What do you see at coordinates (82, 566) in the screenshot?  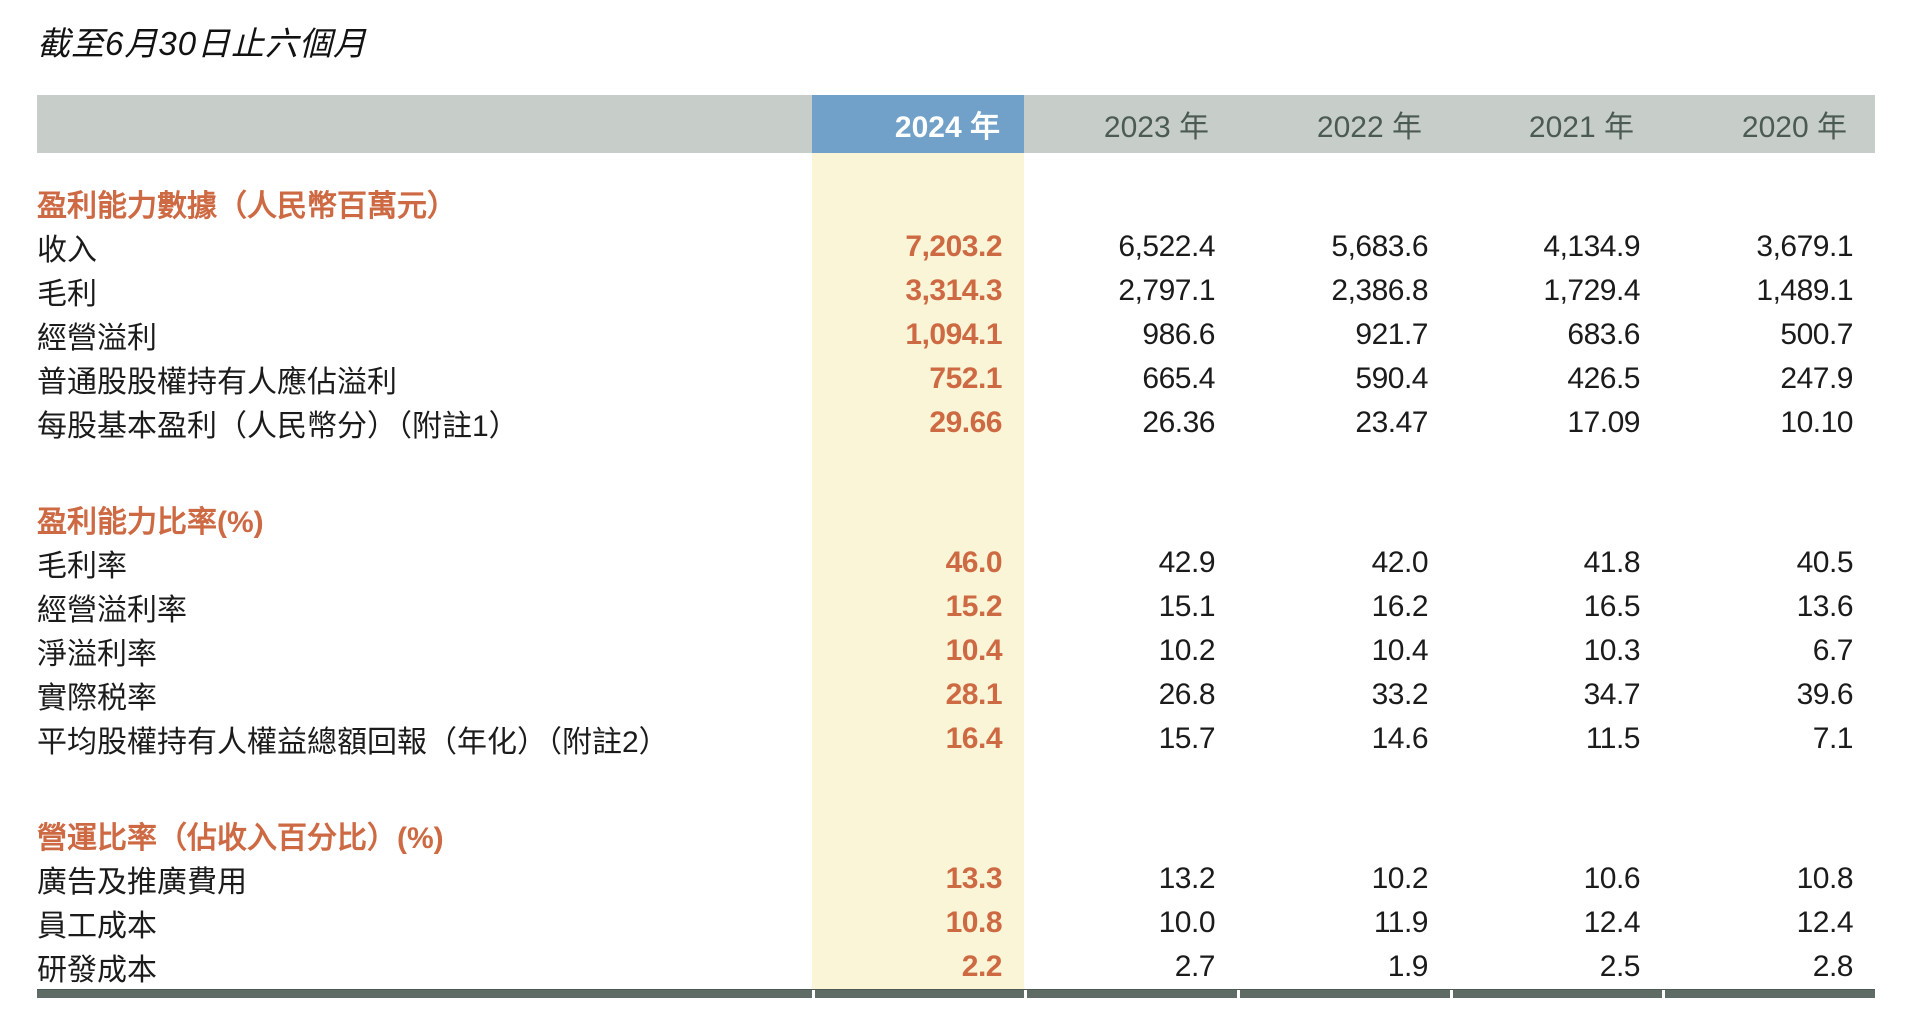 I see `row-label: 毛利率` at bounding box center [82, 566].